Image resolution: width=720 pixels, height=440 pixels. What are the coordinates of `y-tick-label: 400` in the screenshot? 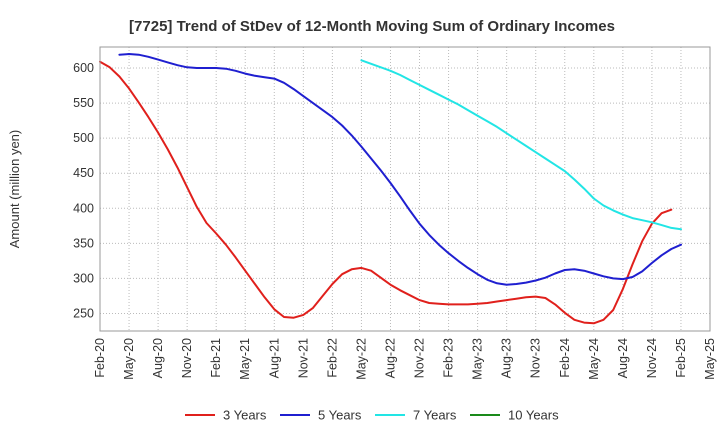 It's located at (83, 208).